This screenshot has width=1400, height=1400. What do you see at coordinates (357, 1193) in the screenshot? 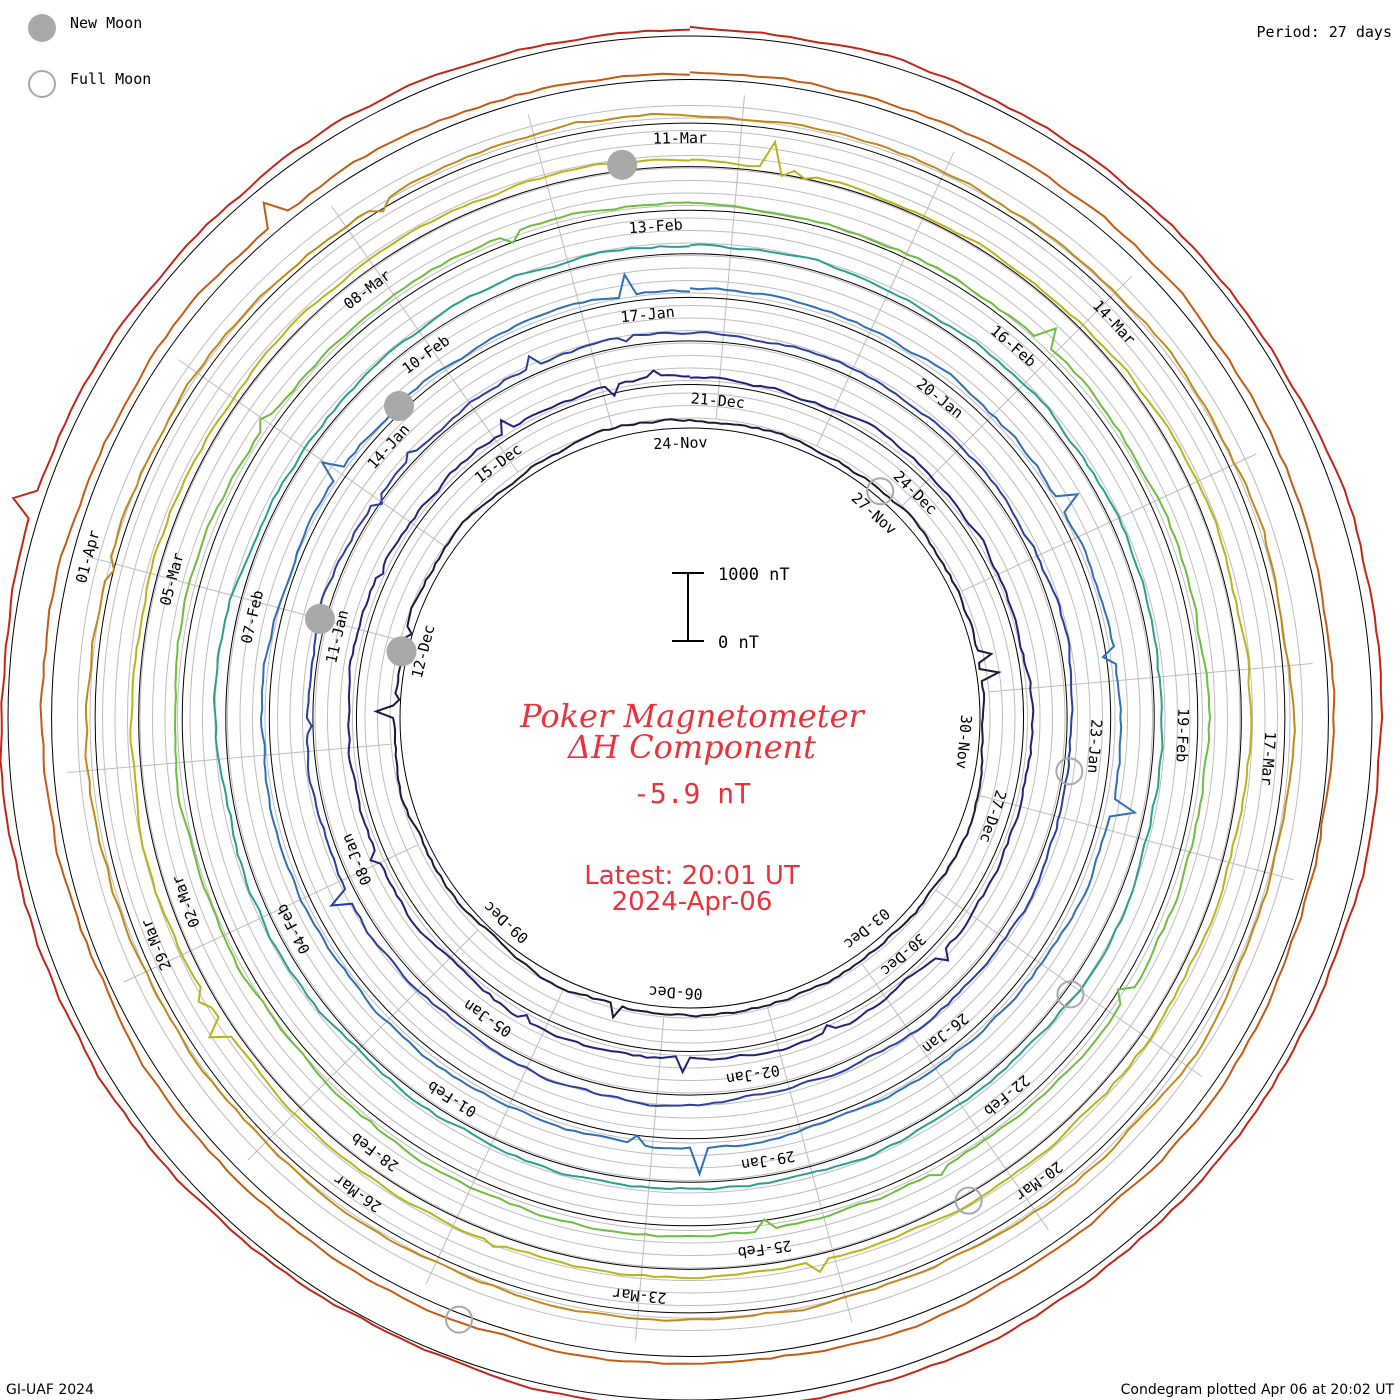
I see `date-label: 26-Mar` at bounding box center [357, 1193].